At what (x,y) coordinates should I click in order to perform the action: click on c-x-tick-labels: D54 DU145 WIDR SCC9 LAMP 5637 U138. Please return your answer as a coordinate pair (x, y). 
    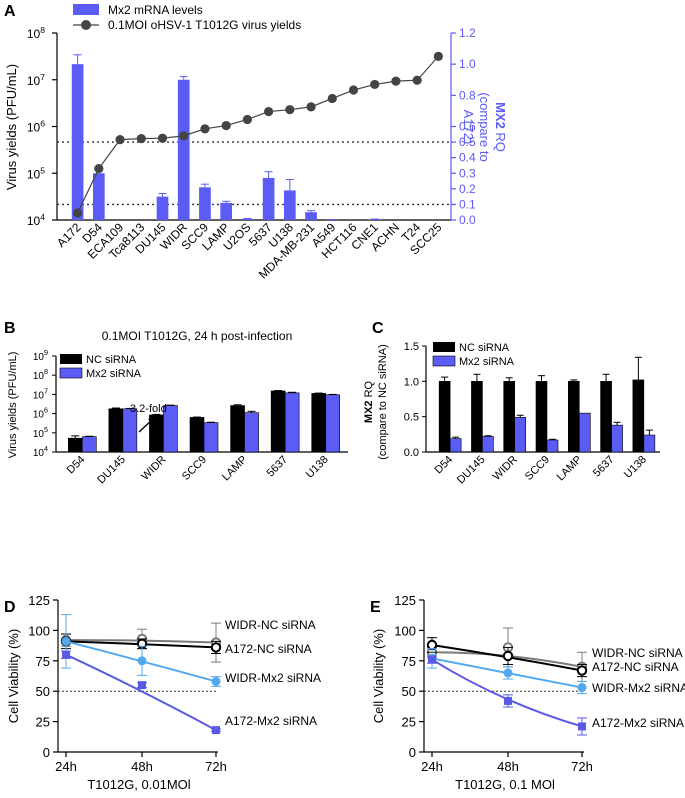
    Looking at the image, I should click on (541, 470).